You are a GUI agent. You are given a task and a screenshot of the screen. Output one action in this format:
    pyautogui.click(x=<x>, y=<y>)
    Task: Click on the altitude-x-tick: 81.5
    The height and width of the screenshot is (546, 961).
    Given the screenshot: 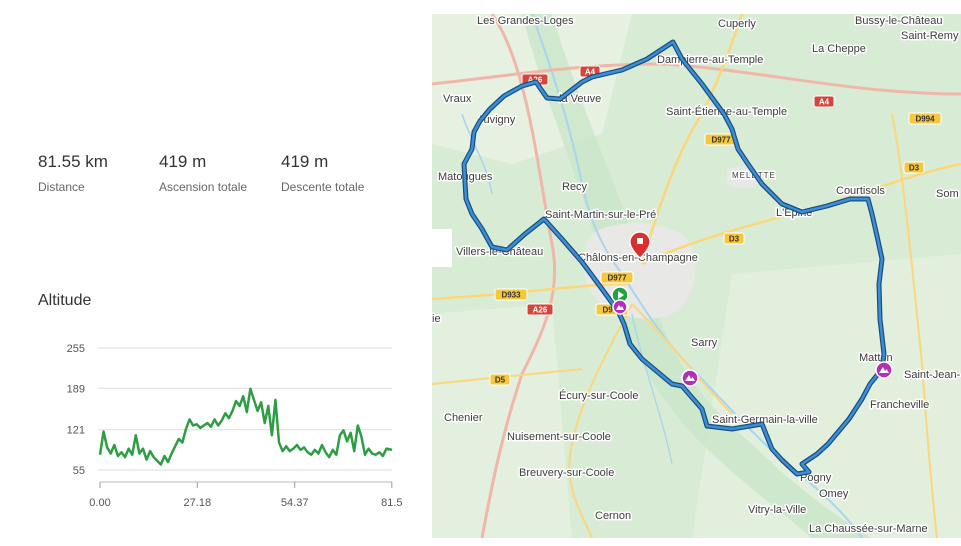 What is the action you would take?
    pyautogui.click(x=391, y=503)
    